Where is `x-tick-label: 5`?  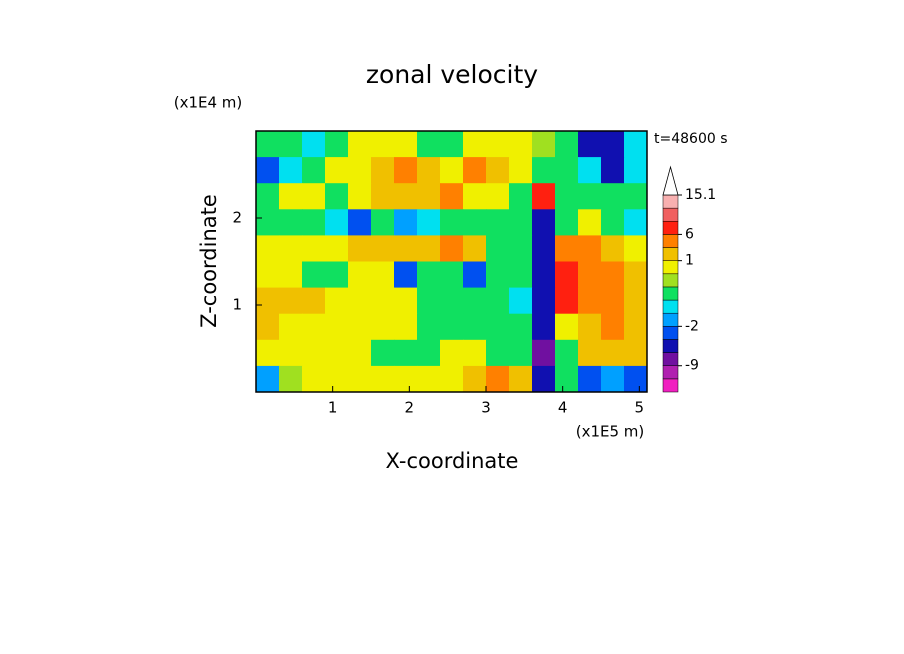
x-tick-label: 5 is located at coordinates (640, 408).